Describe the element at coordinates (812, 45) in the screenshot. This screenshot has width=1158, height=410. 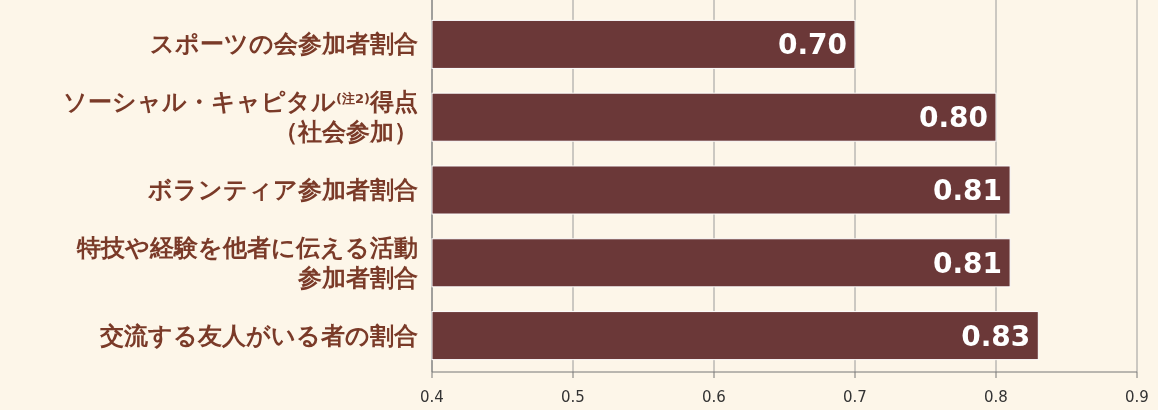
I see `data-label: 0.70` at that location.